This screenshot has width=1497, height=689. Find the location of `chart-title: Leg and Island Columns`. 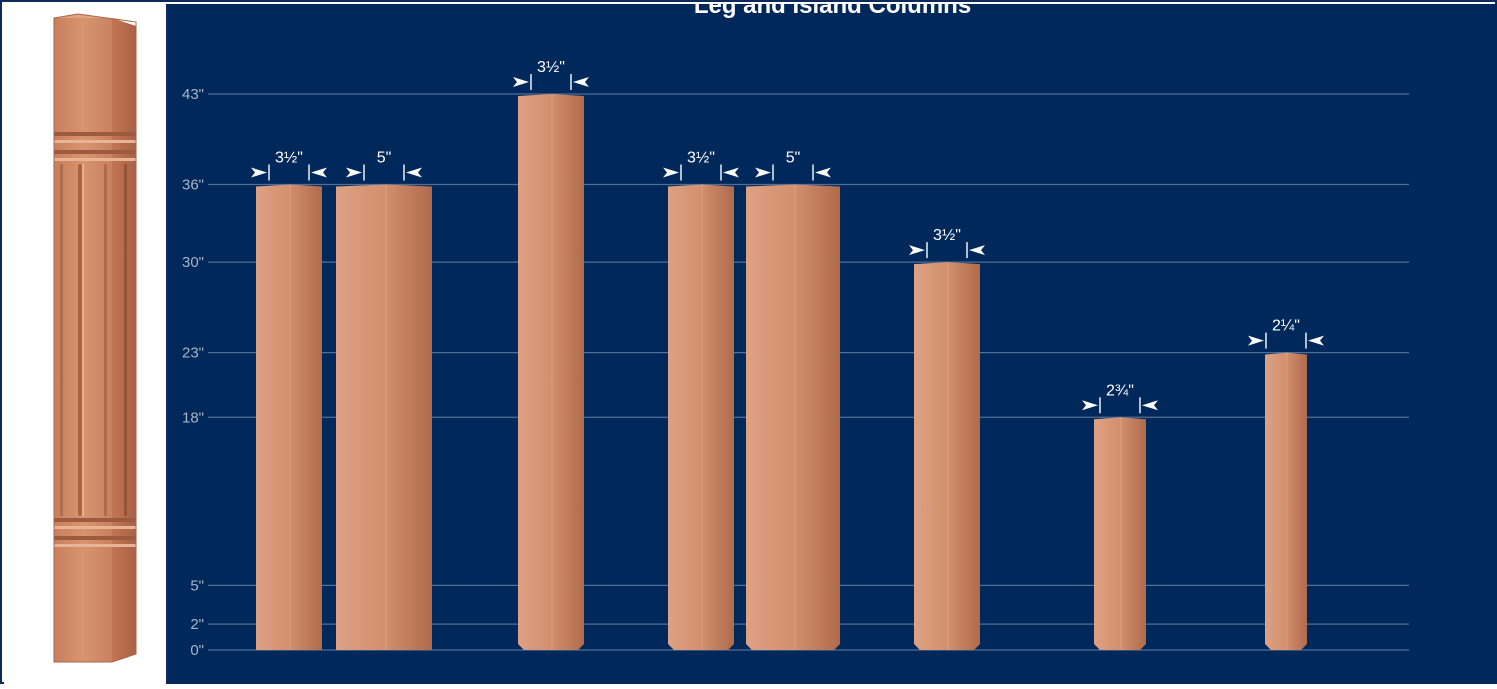

chart-title: Leg and Island Columns is located at coordinates (832, 11).